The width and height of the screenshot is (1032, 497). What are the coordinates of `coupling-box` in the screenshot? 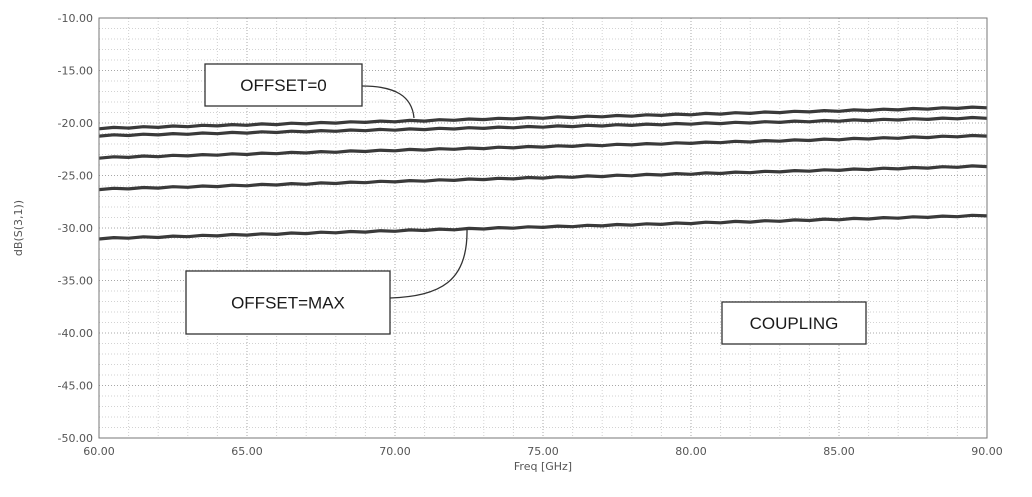 It's located at (794, 323).